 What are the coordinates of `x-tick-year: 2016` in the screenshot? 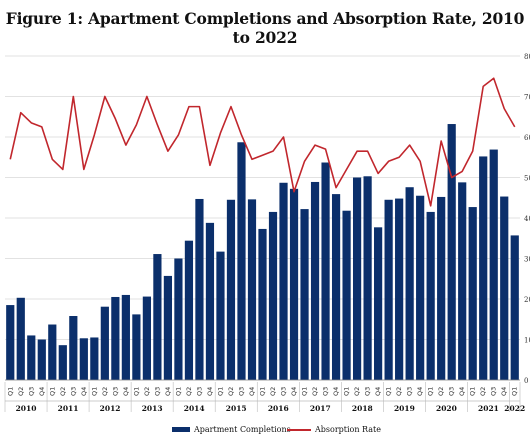 It's located at (278, 408).